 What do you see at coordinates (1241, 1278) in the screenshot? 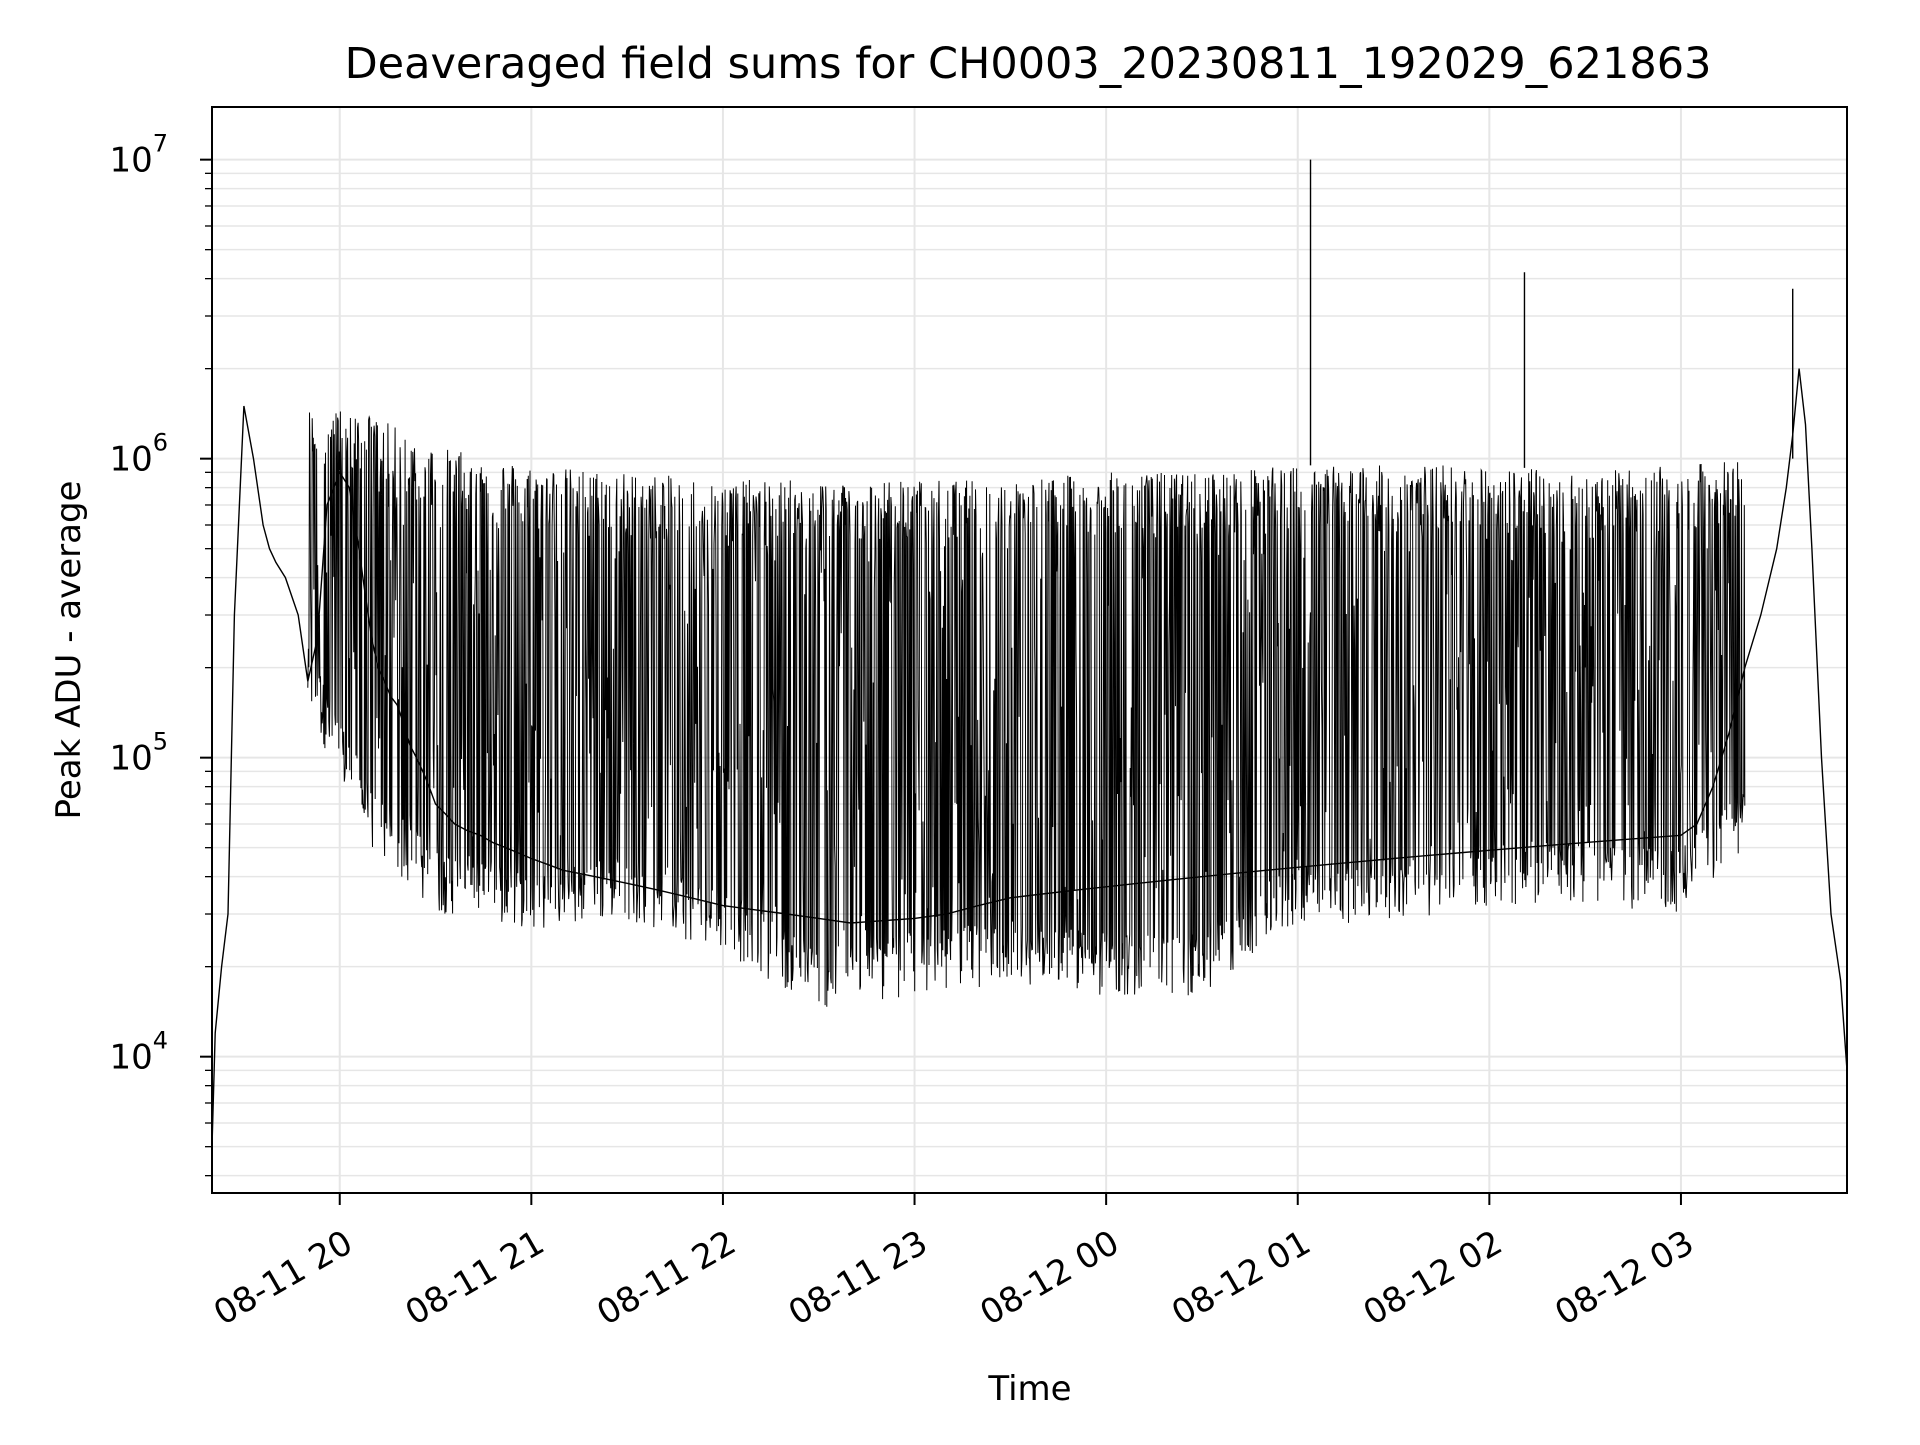
I see `x-tick-label: 08-12 01` at bounding box center [1241, 1278].